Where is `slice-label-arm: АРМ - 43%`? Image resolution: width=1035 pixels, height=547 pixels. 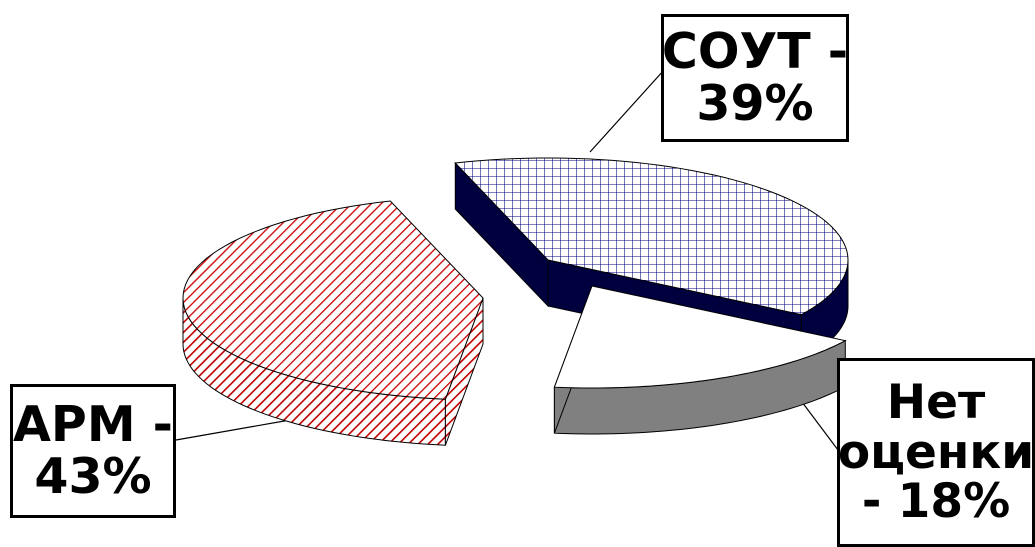
slice-label-arm: АРМ - 43% is located at coordinates (93, 451).